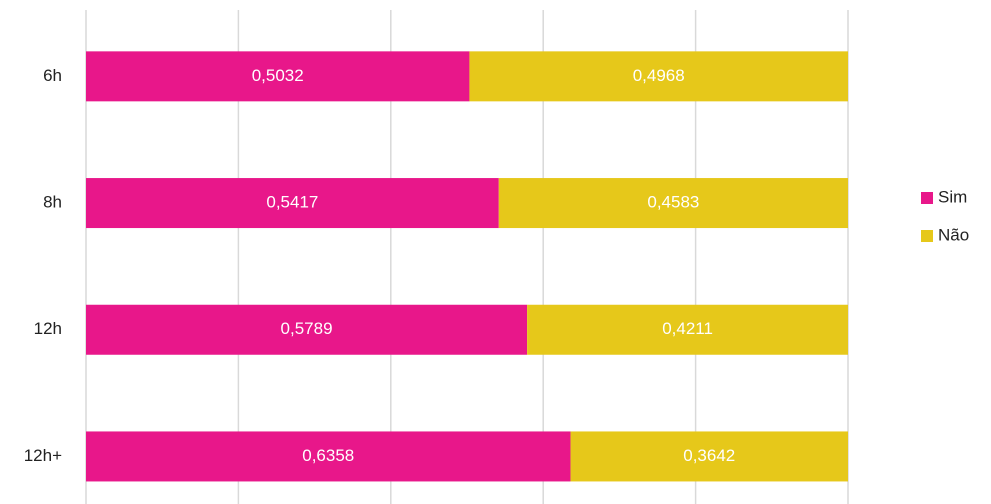  I want to click on data-label: 0,4968, so click(659, 75).